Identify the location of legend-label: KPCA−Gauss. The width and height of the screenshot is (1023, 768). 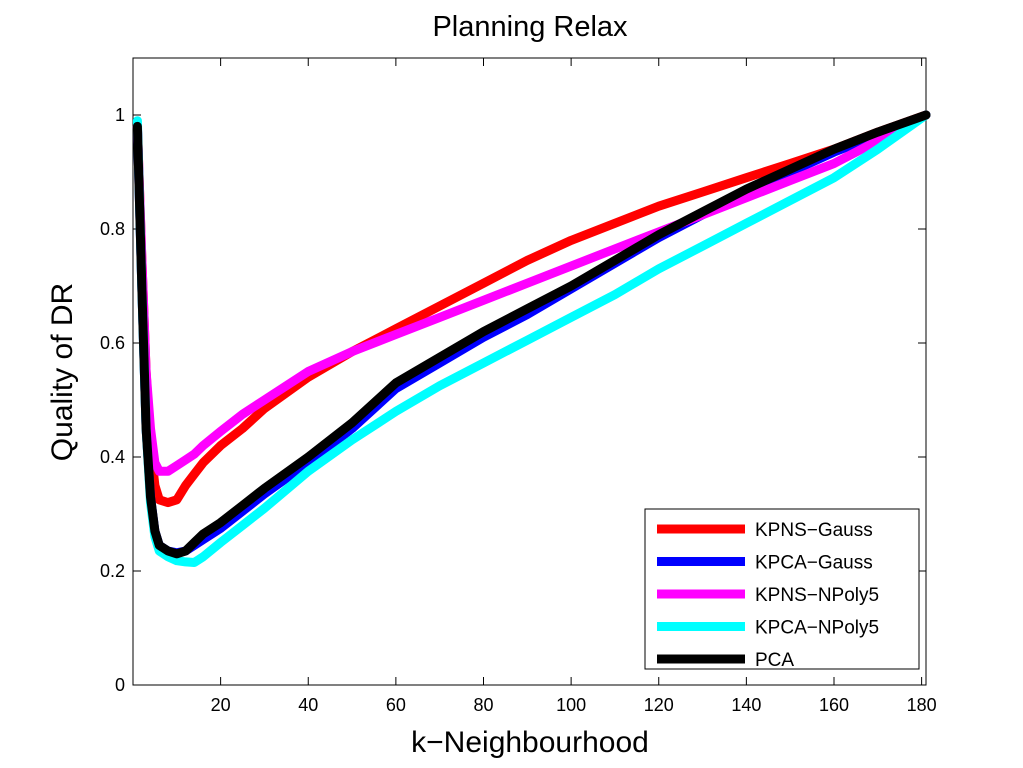
(814, 563).